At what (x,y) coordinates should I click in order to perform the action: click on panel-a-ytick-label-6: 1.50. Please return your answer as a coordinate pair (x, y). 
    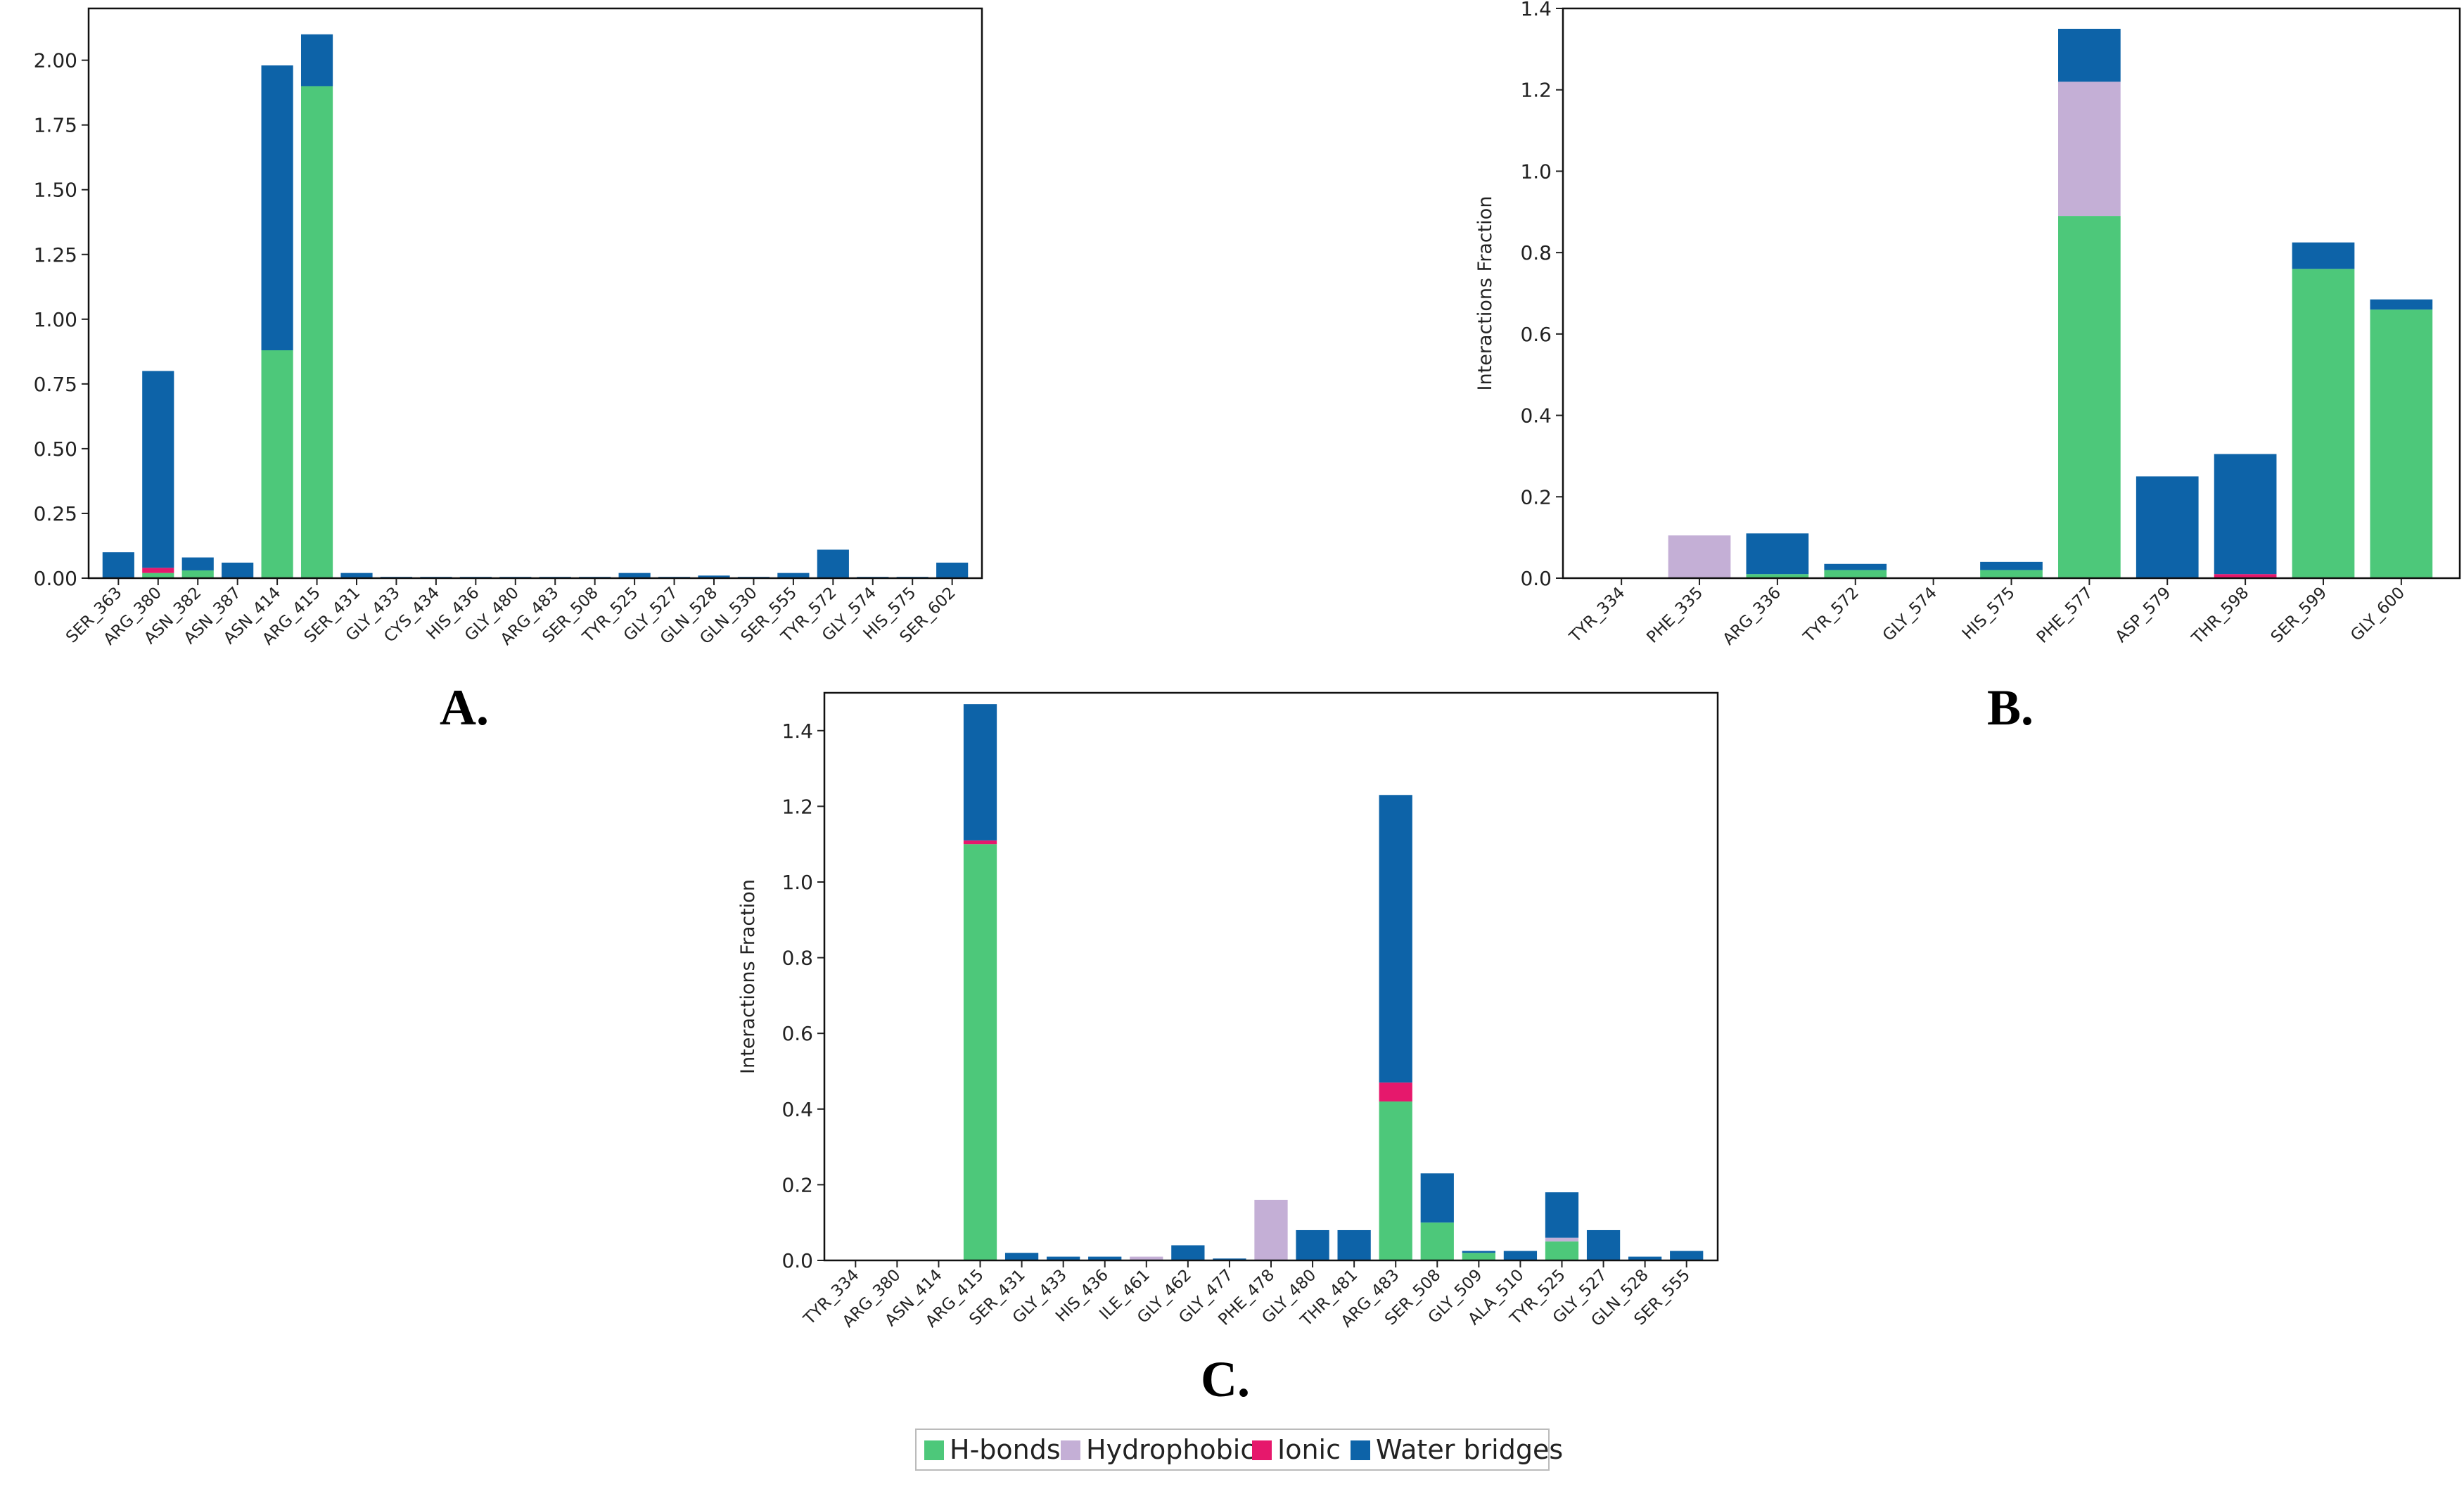
    Looking at the image, I should click on (55, 190).